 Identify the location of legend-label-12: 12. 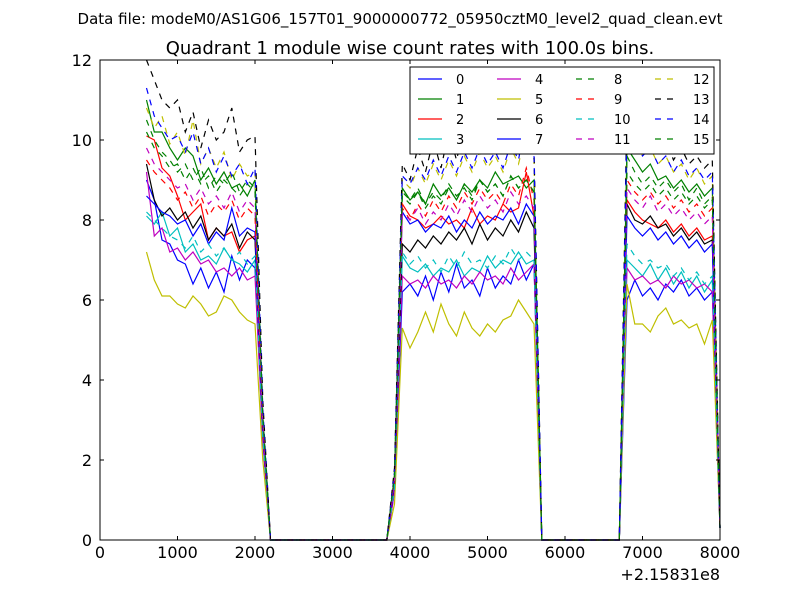
(701, 80).